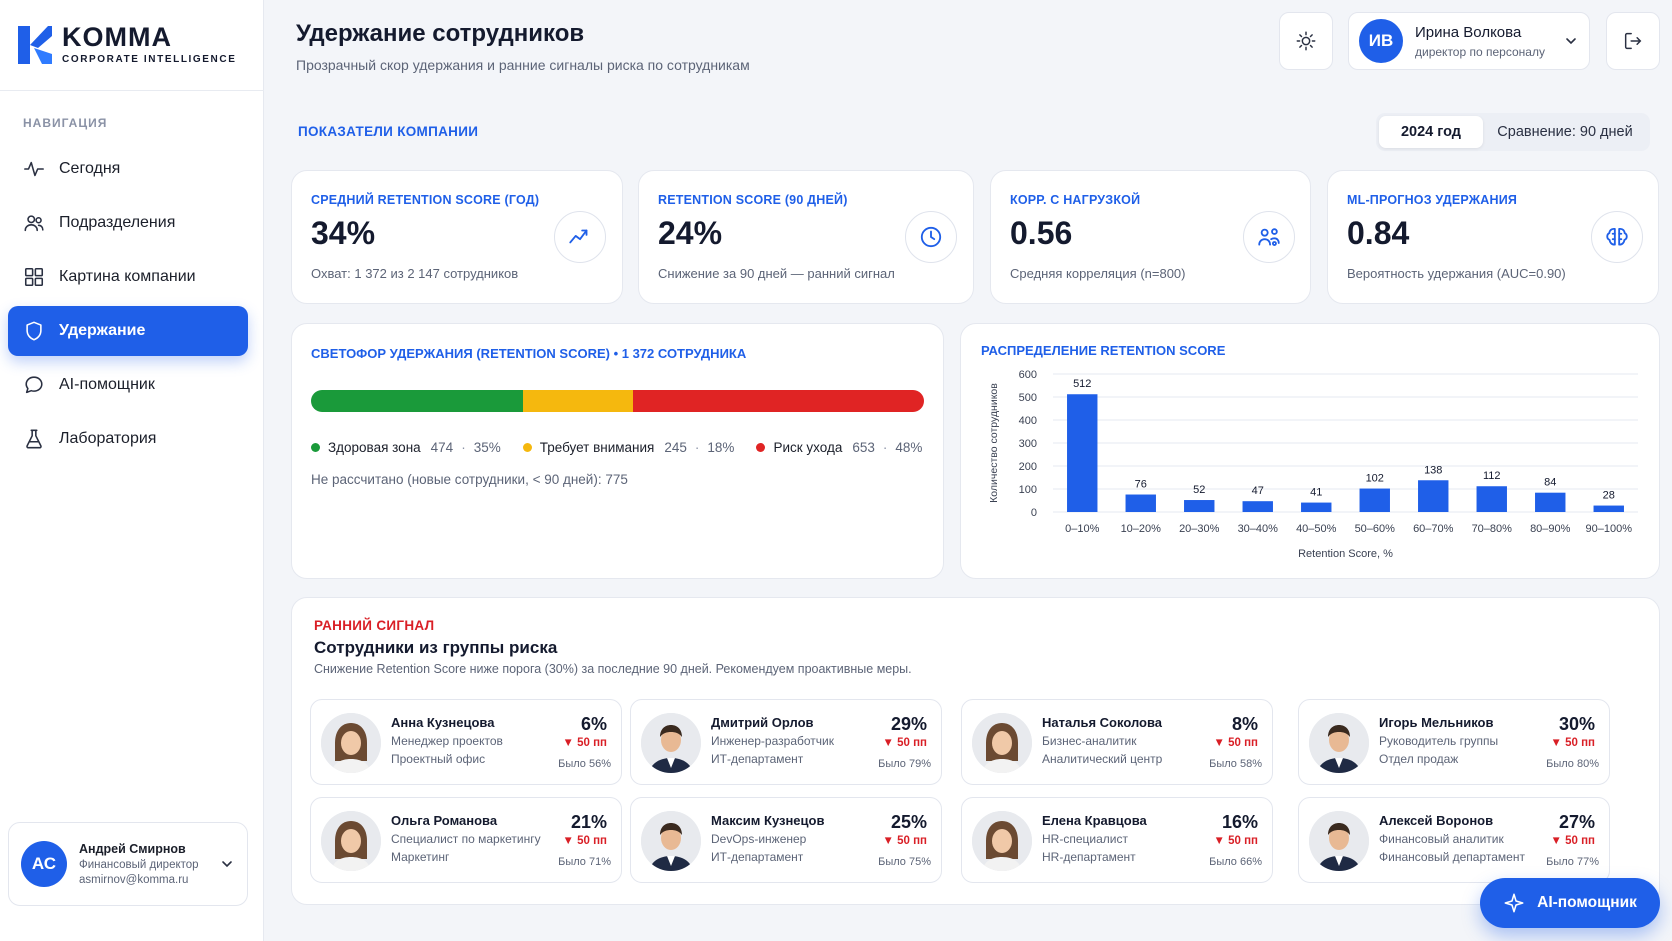 The image size is (1672, 941). I want to click on bar-value-label: 84, so click(1550, 483).